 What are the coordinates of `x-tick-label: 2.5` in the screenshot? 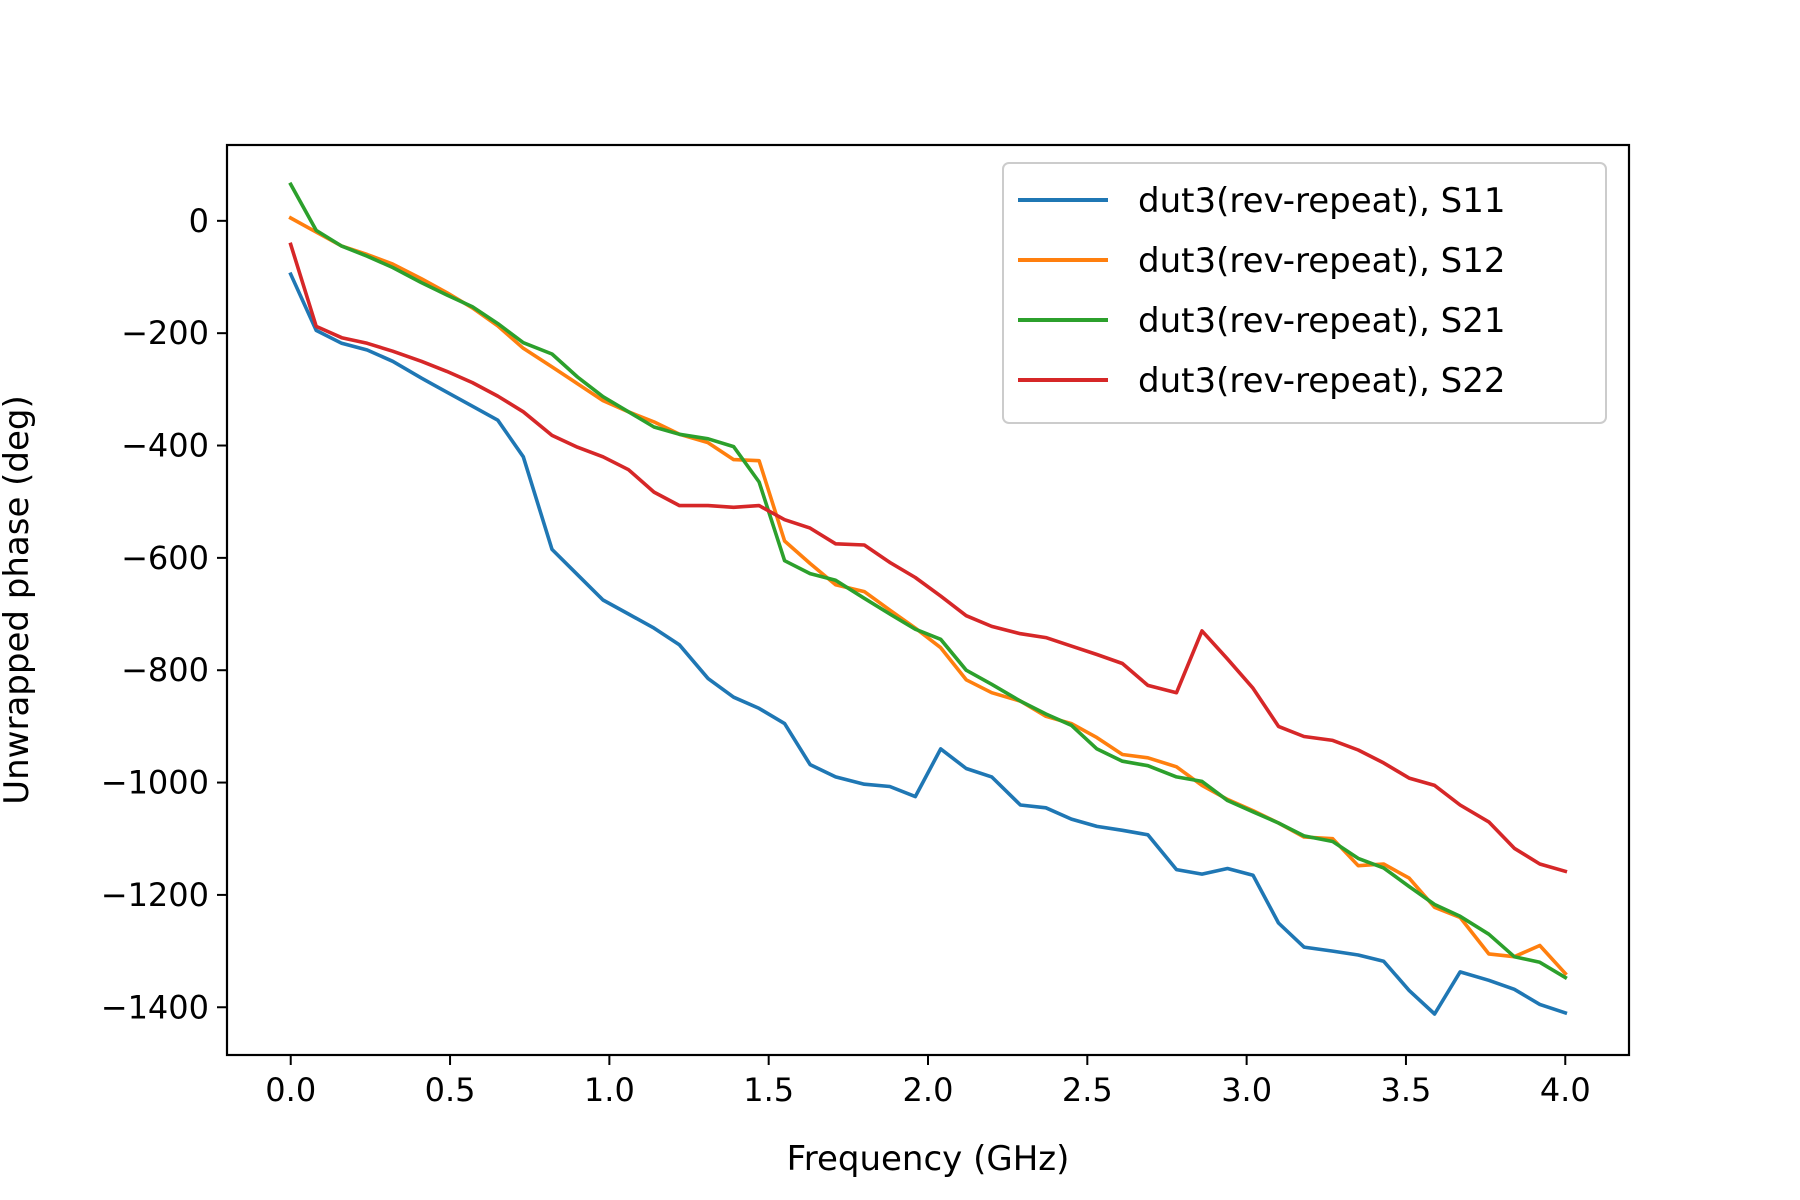 It's located at (1087, 1090).